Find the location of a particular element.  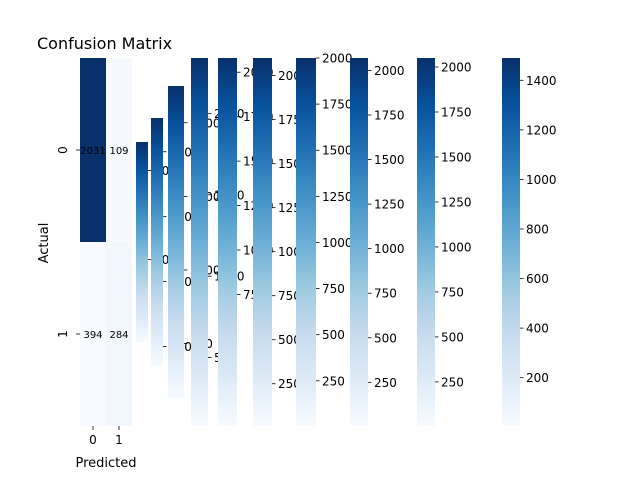

colorbar-6-tick-label-1500: 1500 is located at coordinates (337, 151).